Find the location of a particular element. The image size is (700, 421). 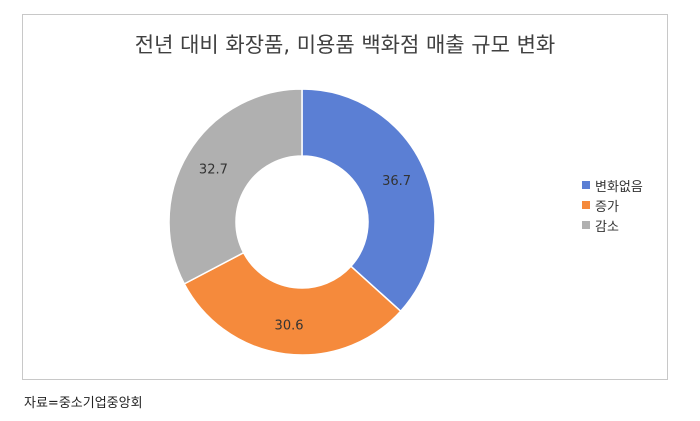

legend-label: 증가 is located at coordinates (607, 207).